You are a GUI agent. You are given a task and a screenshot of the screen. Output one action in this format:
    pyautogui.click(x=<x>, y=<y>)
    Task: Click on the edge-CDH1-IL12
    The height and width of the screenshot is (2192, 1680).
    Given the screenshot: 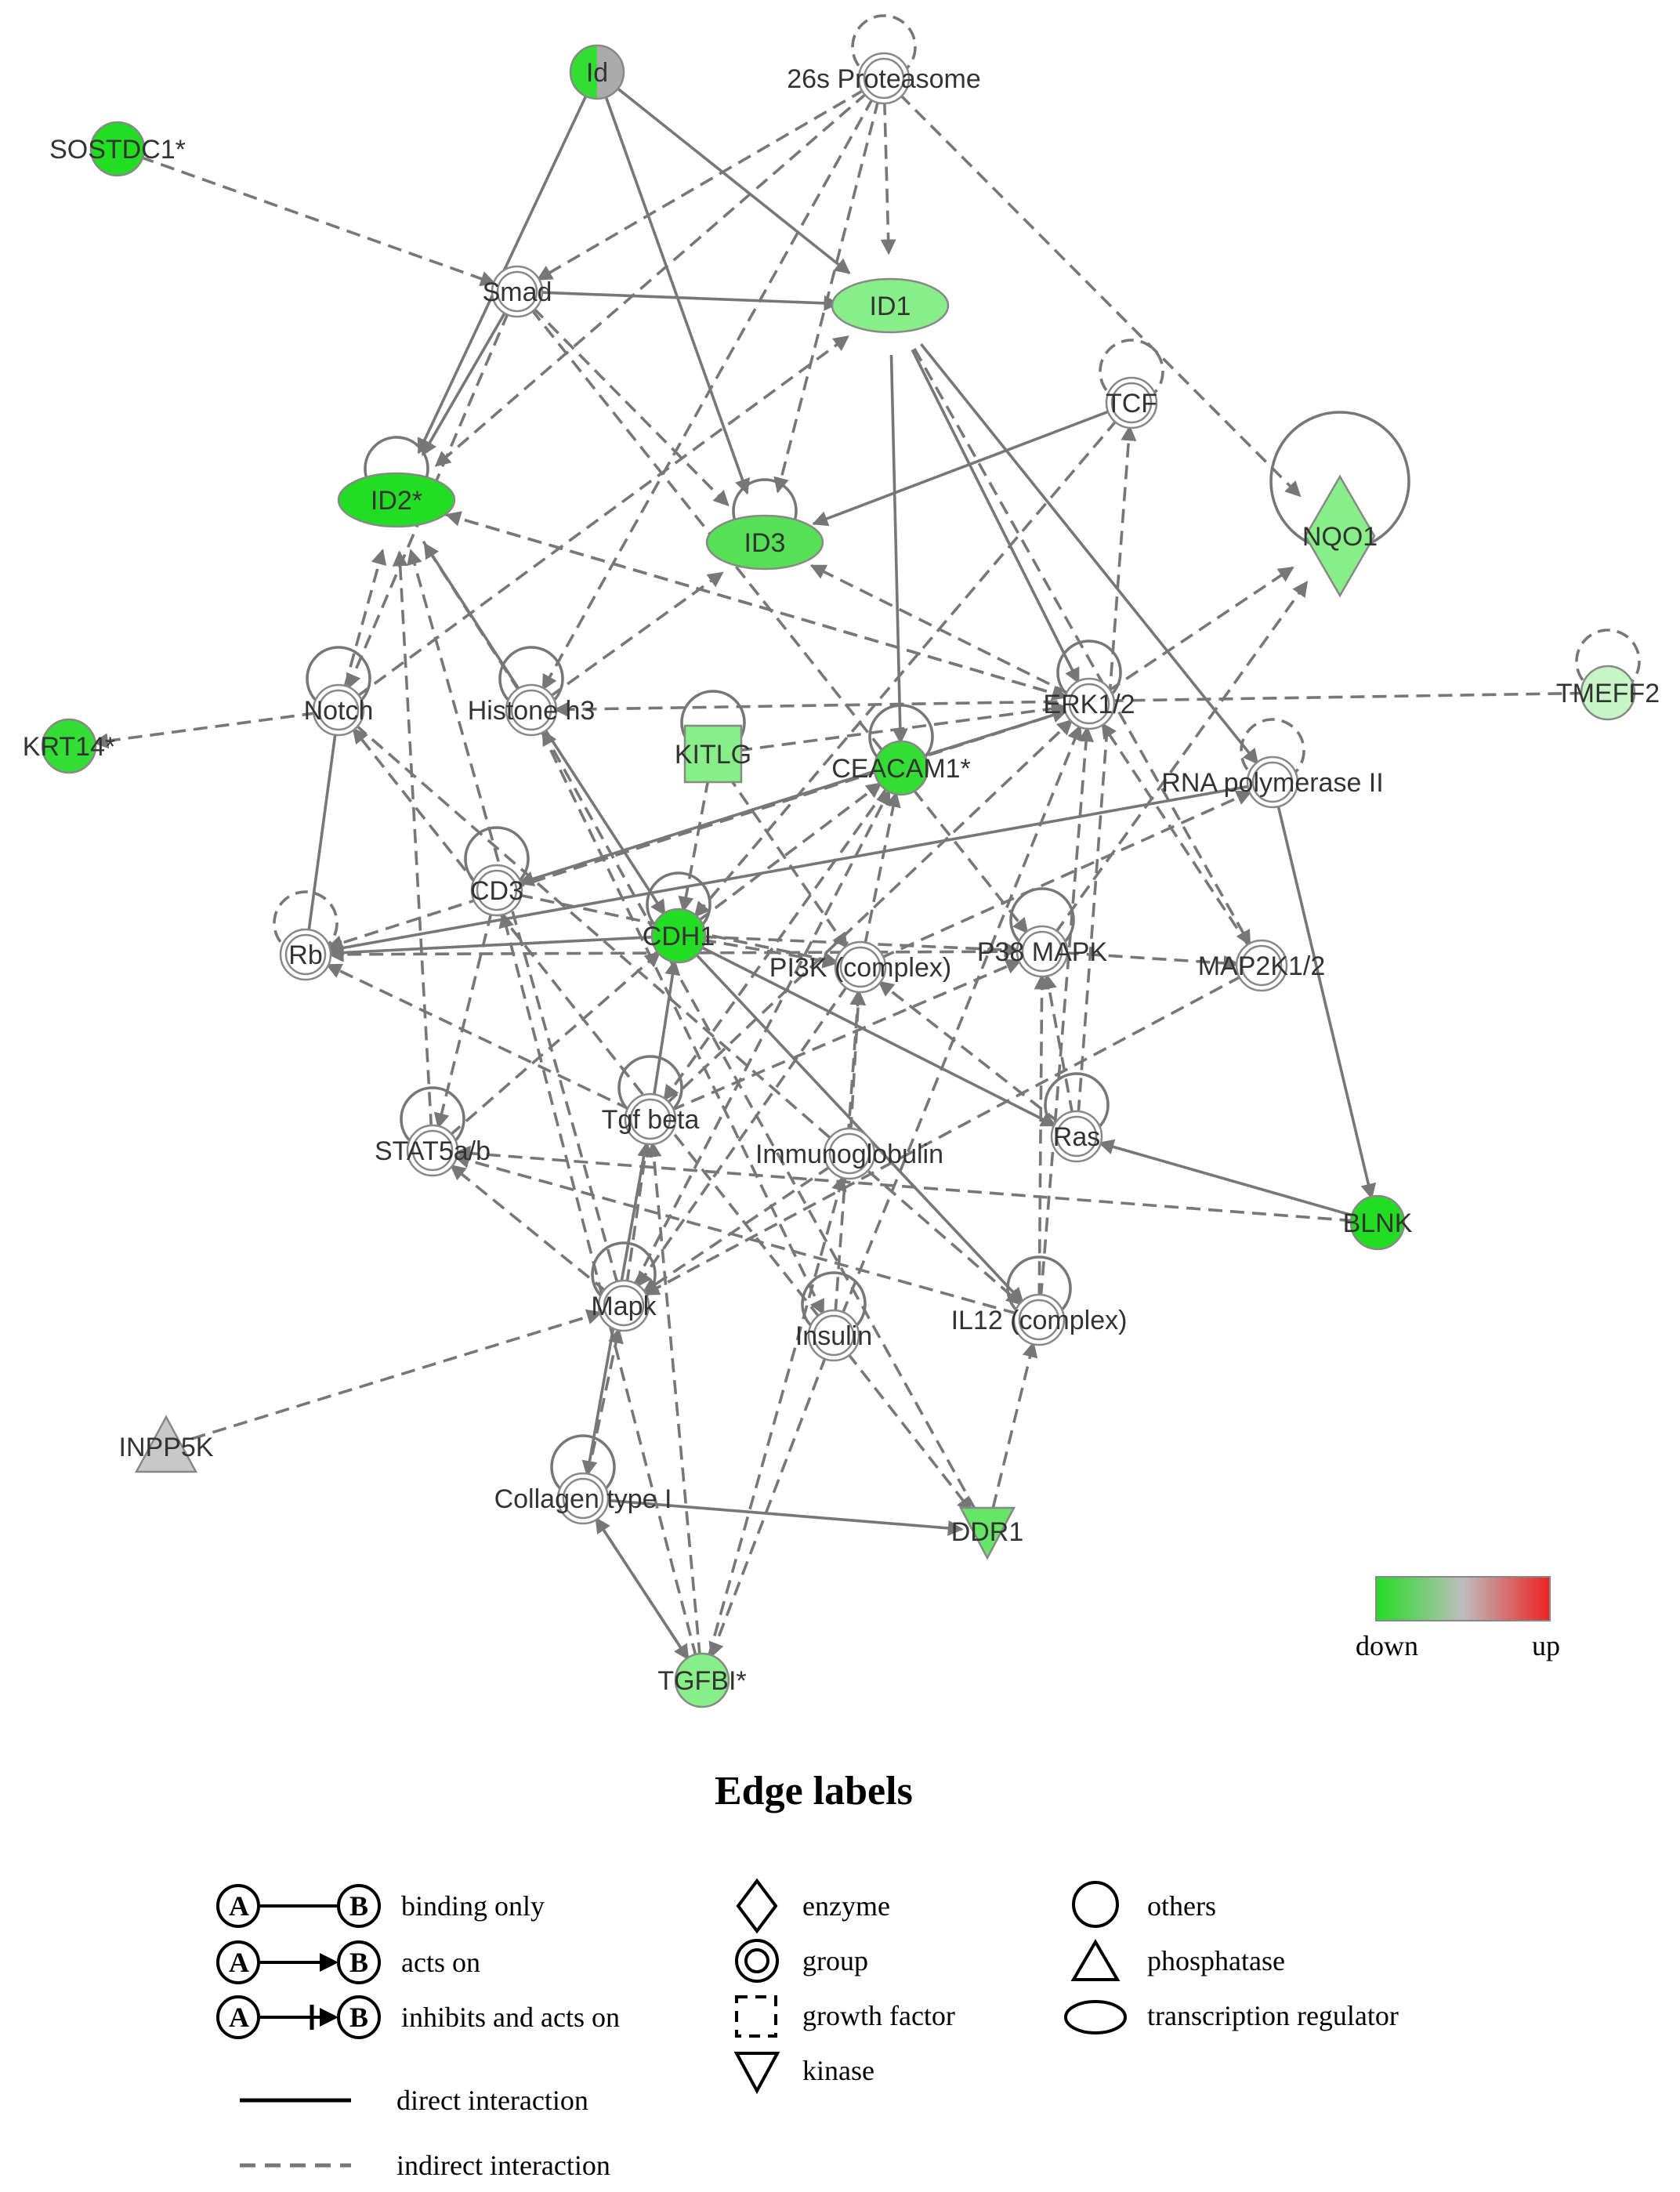 What is the action you would take?
    pyautogui.click(x=858, y=1128)
    